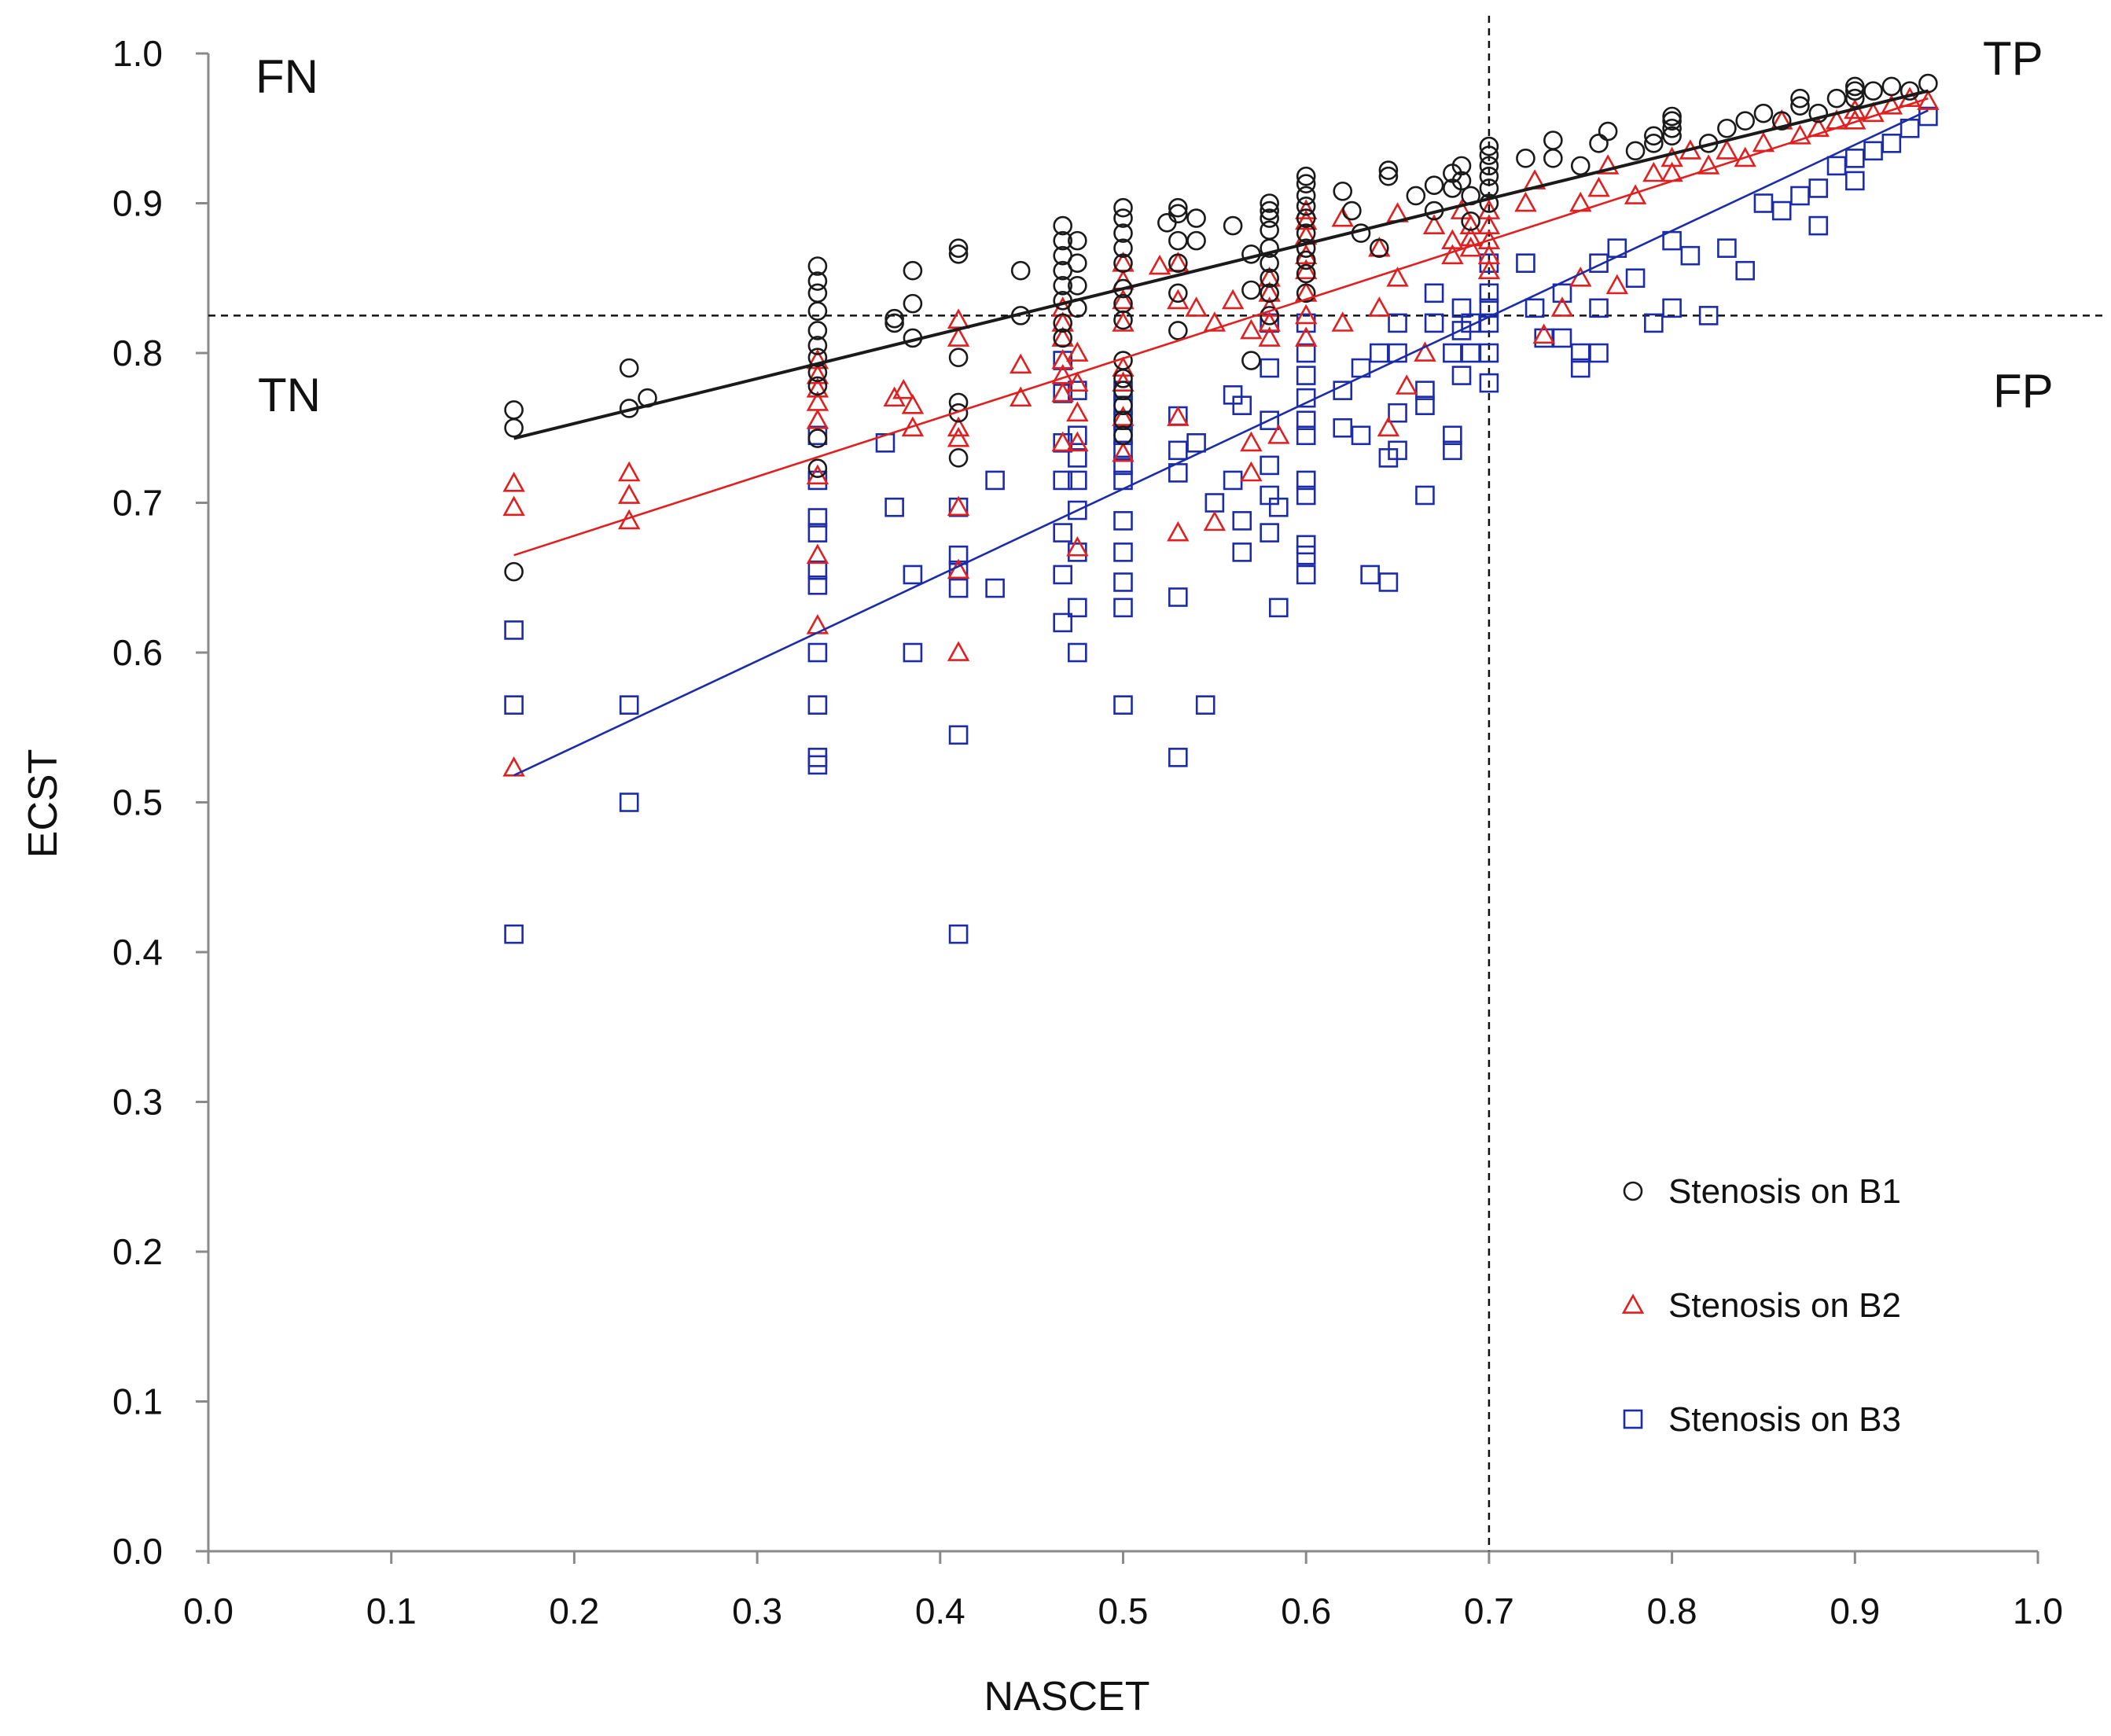 This screenshot has height=1736, width=2111. I want to click on y-tick-label: 0.9, so click(137, 204).